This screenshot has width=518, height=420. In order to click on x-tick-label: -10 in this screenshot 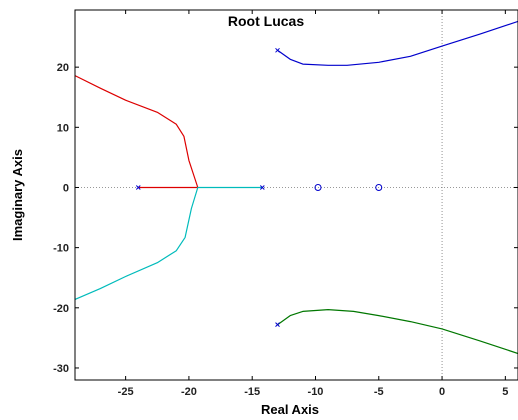, I will do `click(316, 392)`.